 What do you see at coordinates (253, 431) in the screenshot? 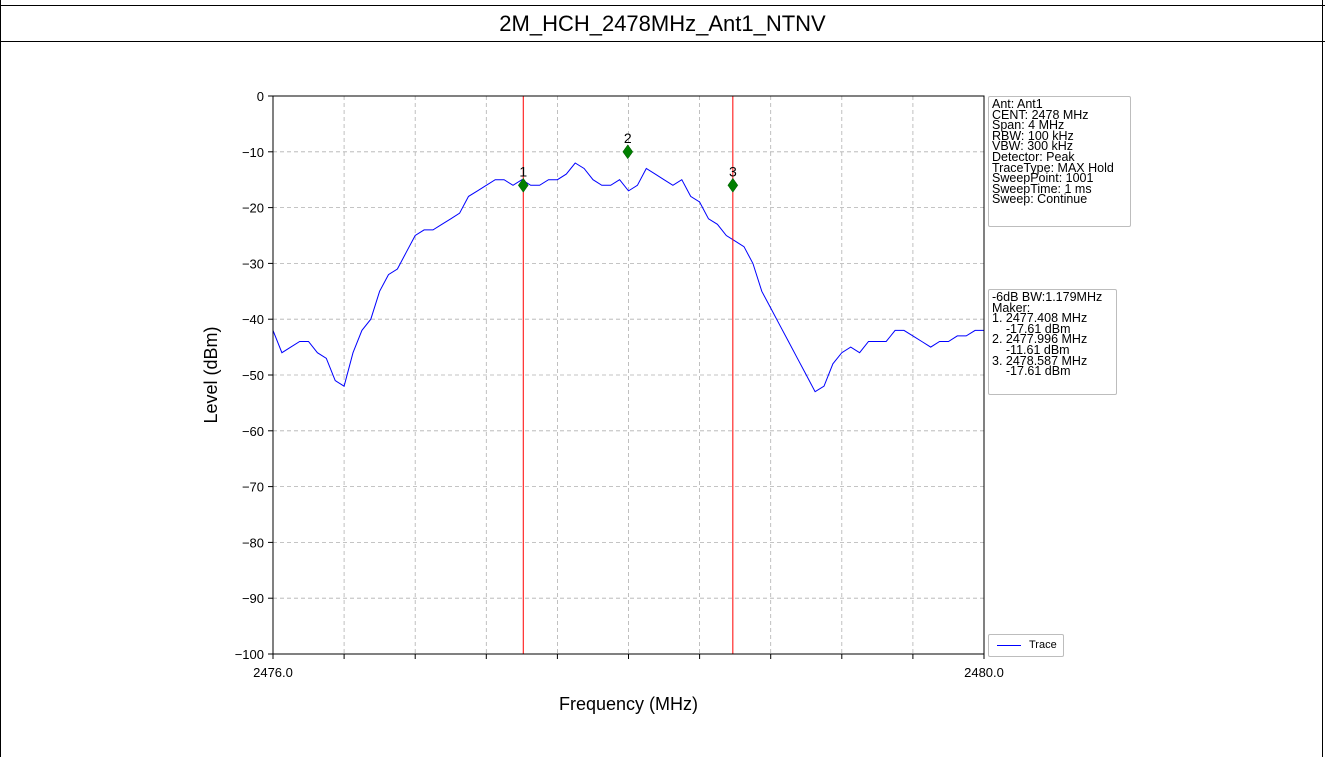
I see `y-tick-label: −60` at bounding box center [253, 431].